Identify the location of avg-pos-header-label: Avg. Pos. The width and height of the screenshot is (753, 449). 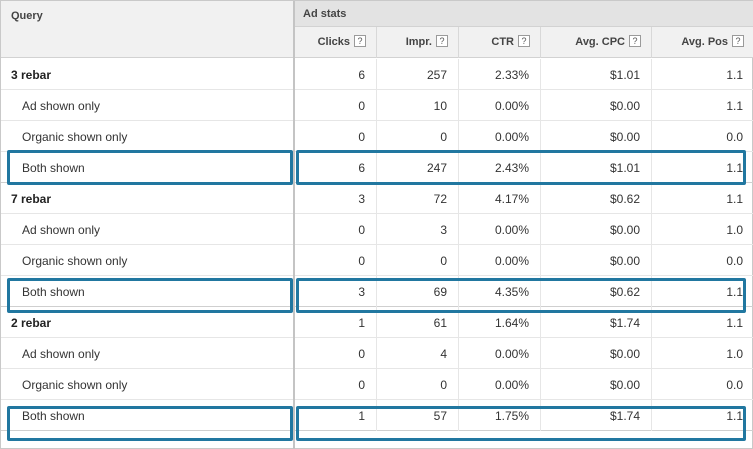
(704, 42).